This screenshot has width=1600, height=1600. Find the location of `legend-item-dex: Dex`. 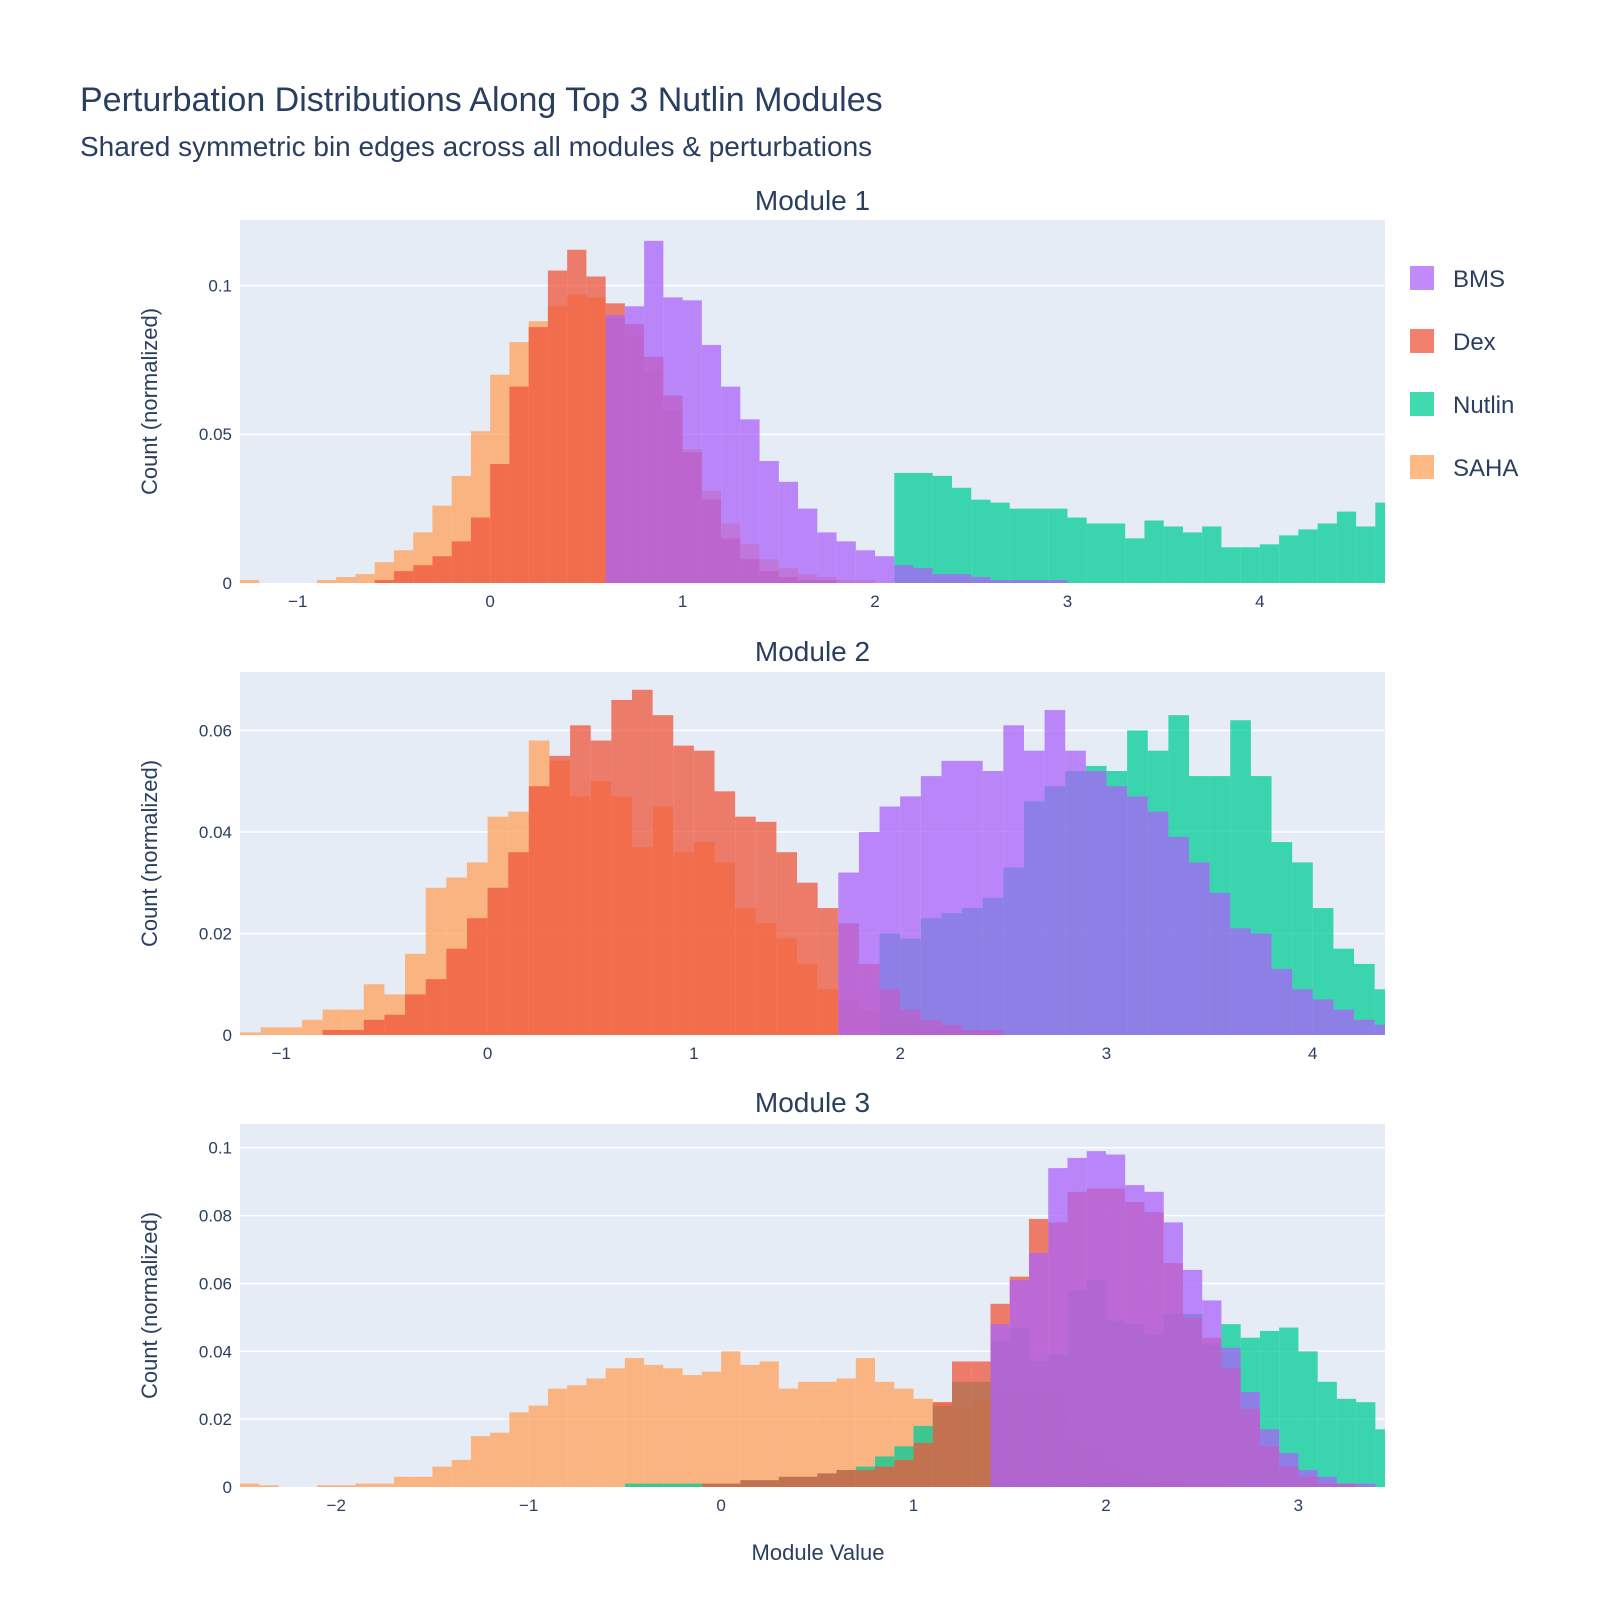

legend-item-dex: Dex is located at coordinates (1453, 342).